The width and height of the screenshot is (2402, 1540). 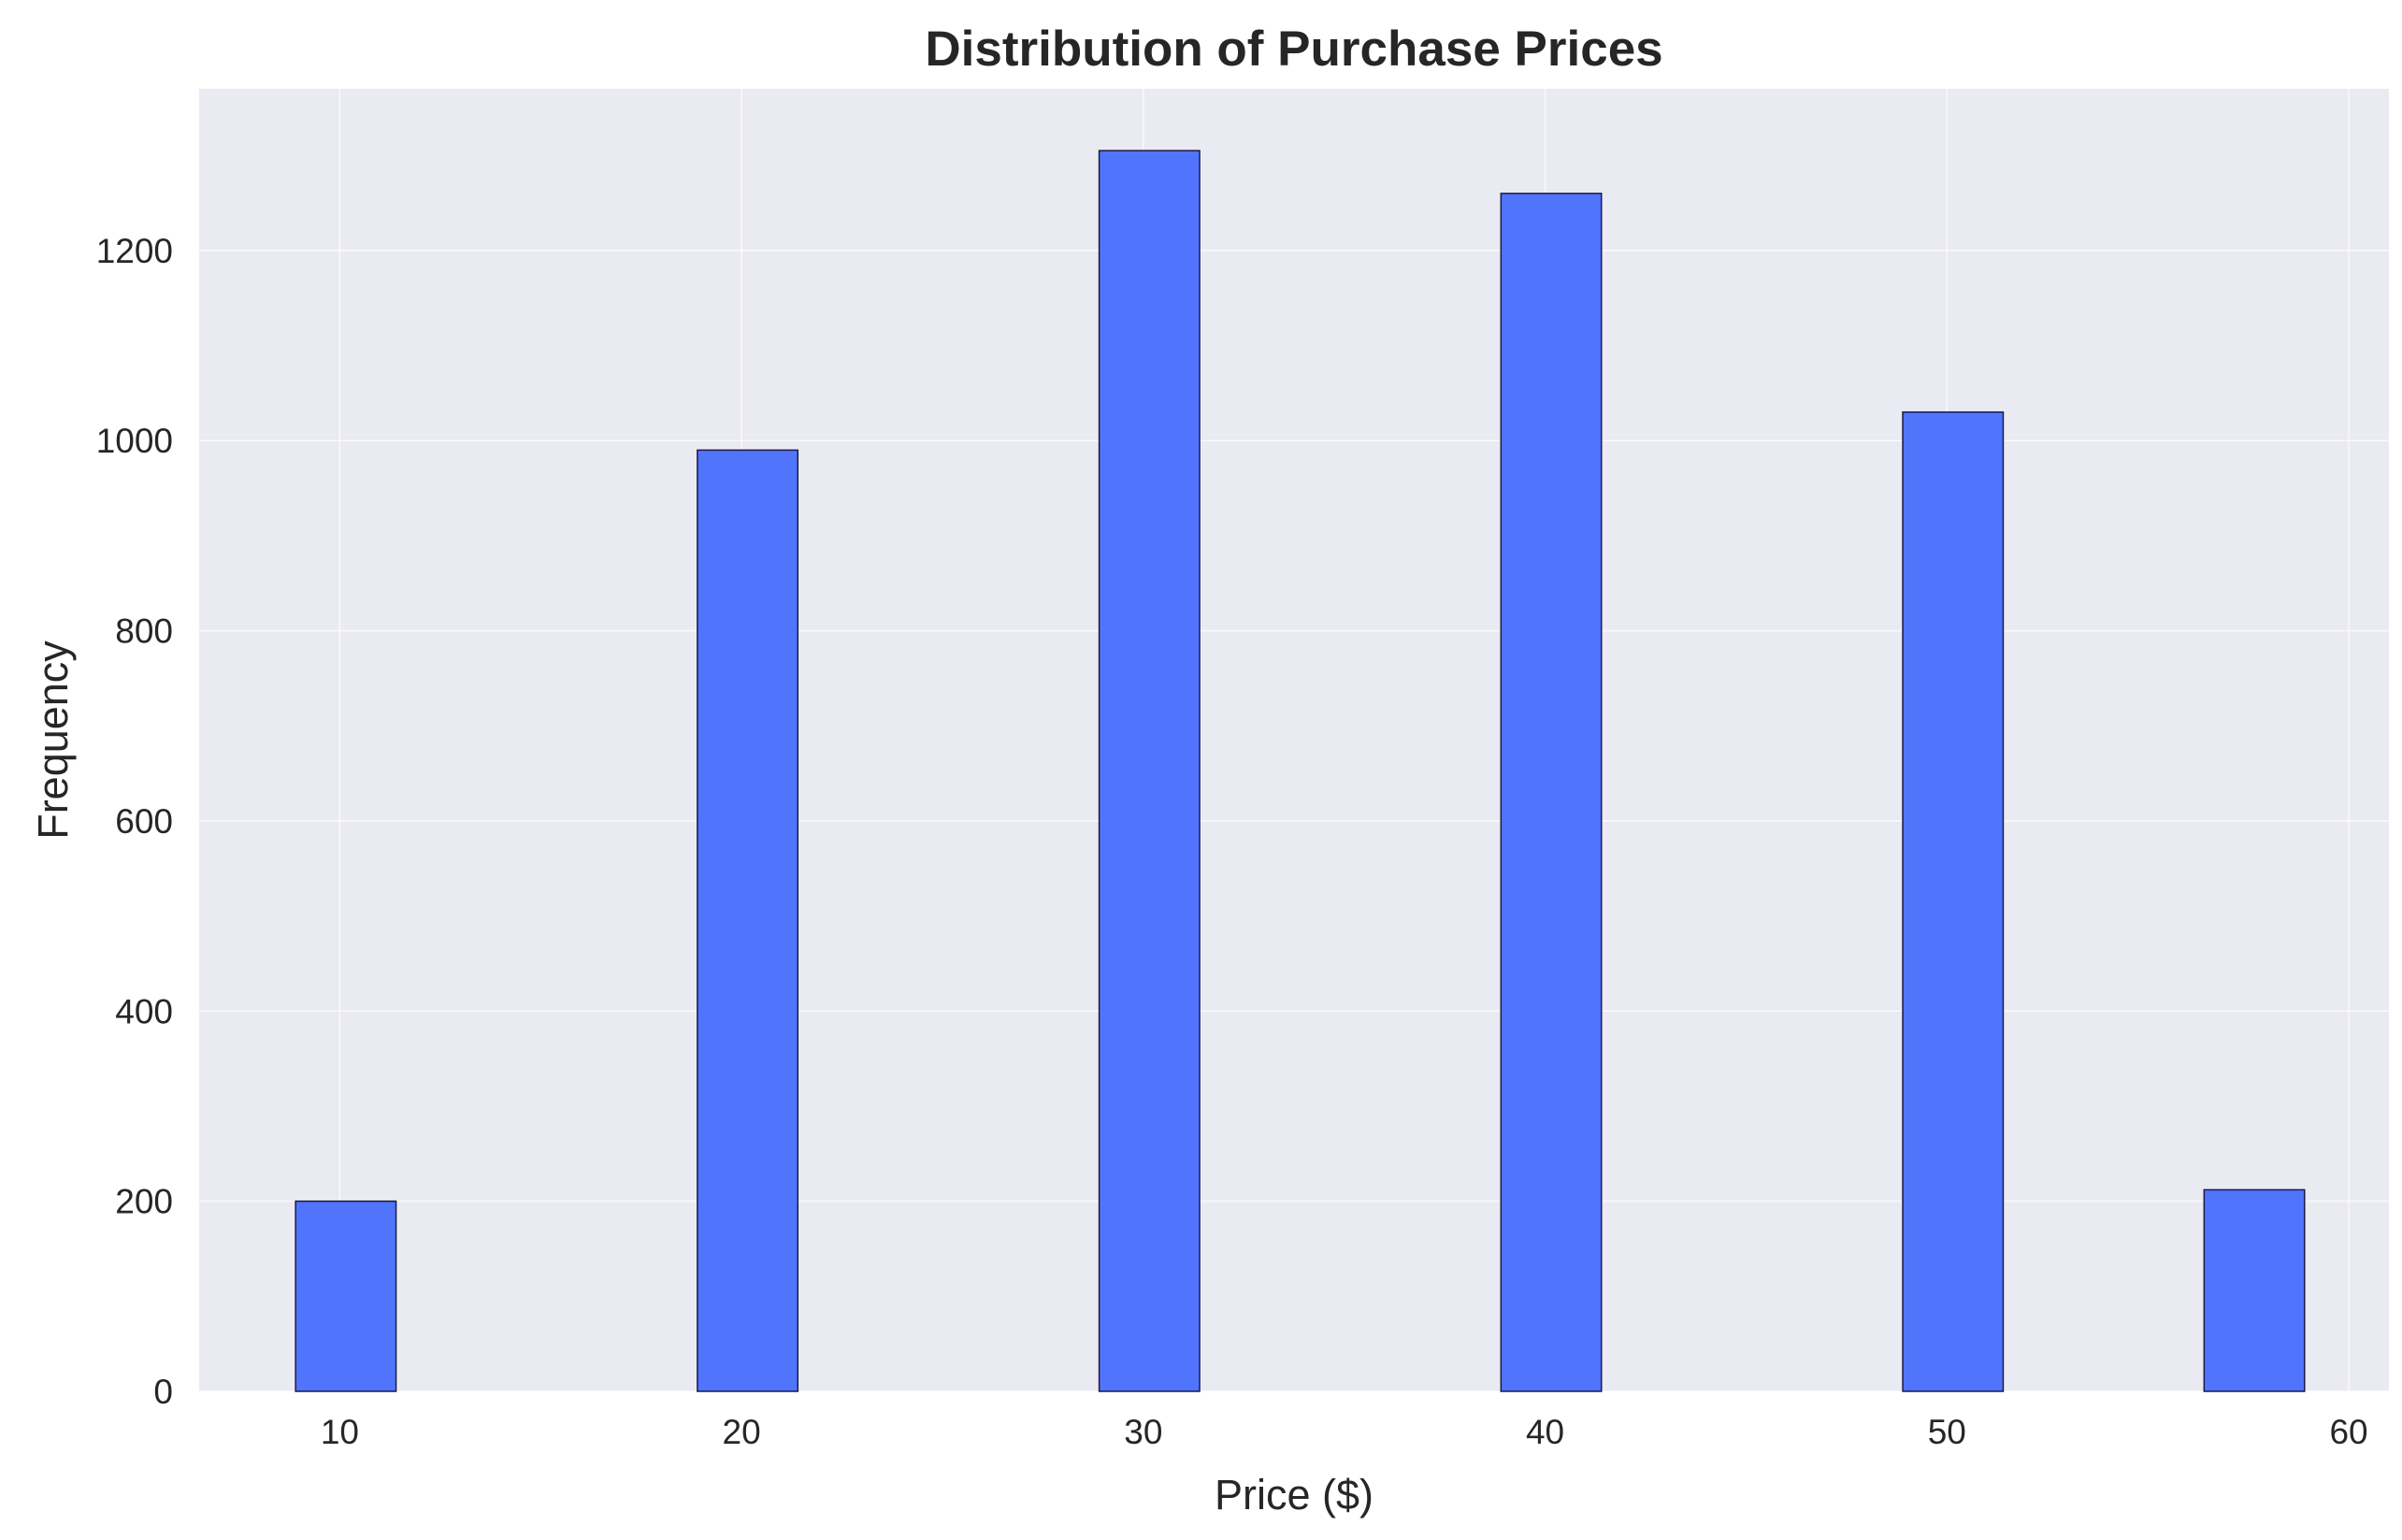 What do you see at coordinates (144, 631) in the screenshot?
I see `y-tick-label: 800` at bounding box center [144, 631].